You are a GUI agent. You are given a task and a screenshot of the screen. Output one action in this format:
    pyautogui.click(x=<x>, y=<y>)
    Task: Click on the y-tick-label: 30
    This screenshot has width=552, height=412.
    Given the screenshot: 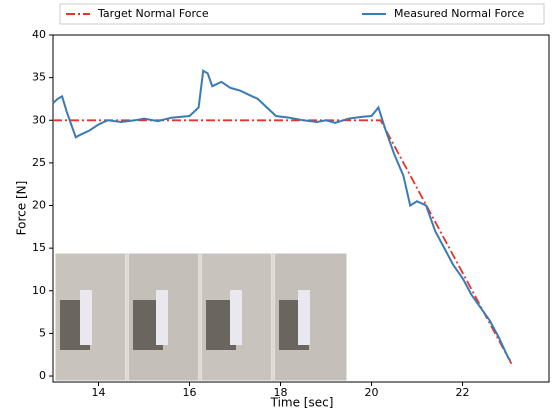 What is the action you would take?
    pyautogui.click(x=39, y=119)
    